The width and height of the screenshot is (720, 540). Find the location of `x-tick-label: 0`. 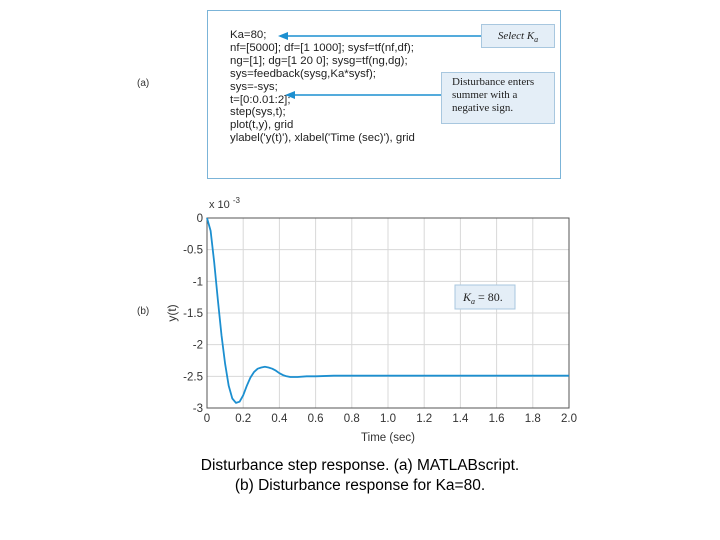

x-tick-label: 0 is located at coordinates (207, 419).